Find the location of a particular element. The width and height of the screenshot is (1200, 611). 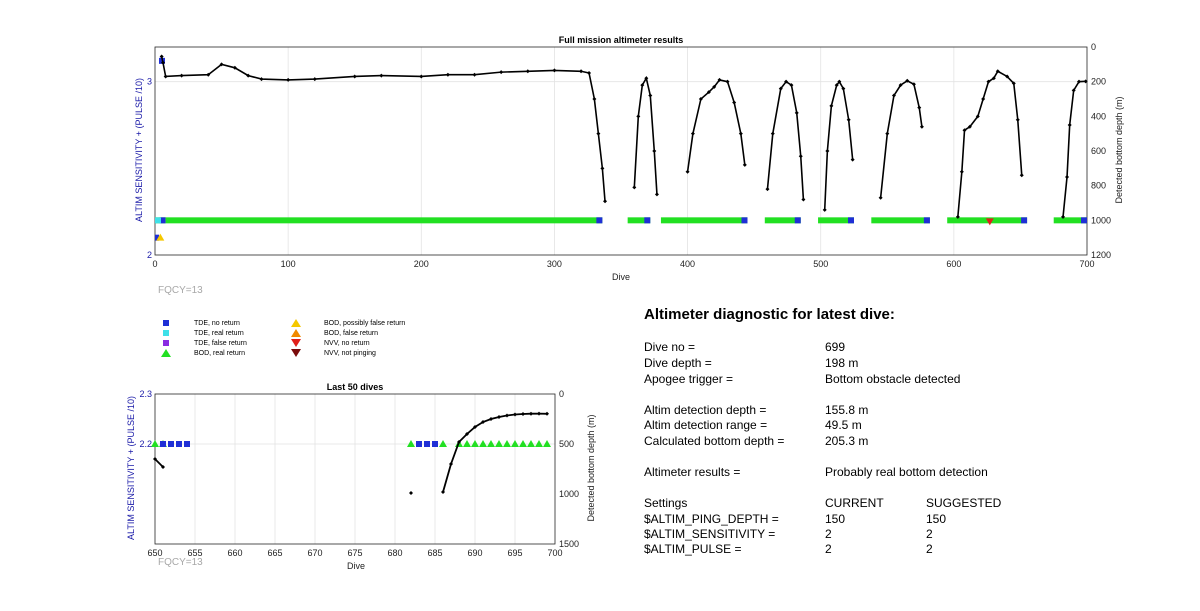

legend-bod-real-return: BOD, real return is located at coordinates (202, 353).